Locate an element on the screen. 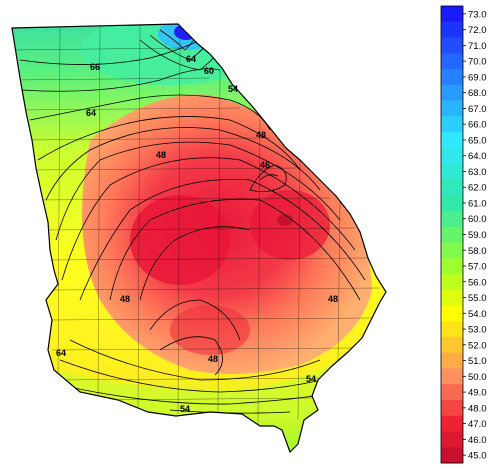 Image resolution: width=490 pixels, height=470 pixels. colorbar-tick-label: 46.0 is located at coordinates (477, 440).